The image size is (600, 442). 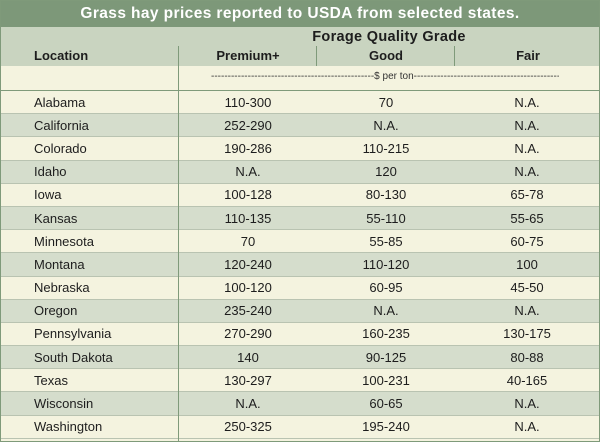 I want to click on cell-location: Idaho, so click(x=50, y=172).